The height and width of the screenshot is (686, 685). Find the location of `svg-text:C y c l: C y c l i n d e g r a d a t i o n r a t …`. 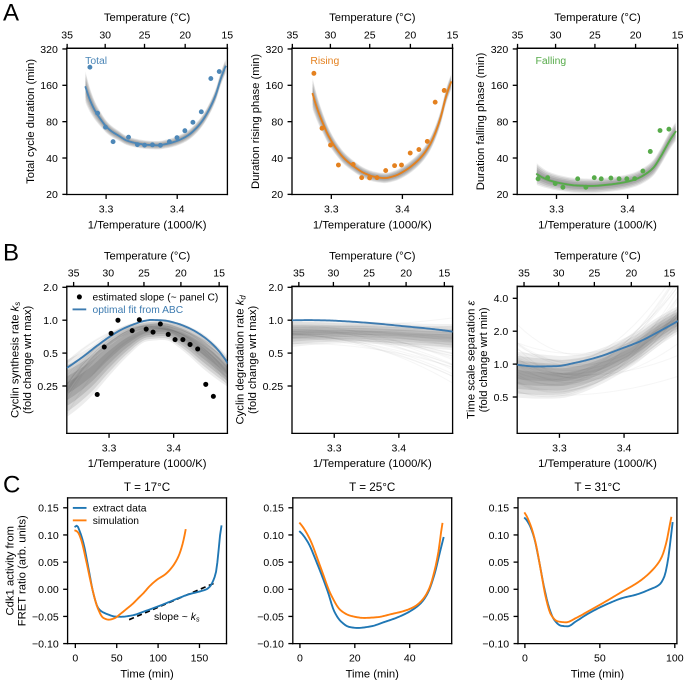

svg-text:C y c l: C y c l i n d e g r a d a t i o n r a t … is located at coordinates (236, 358).